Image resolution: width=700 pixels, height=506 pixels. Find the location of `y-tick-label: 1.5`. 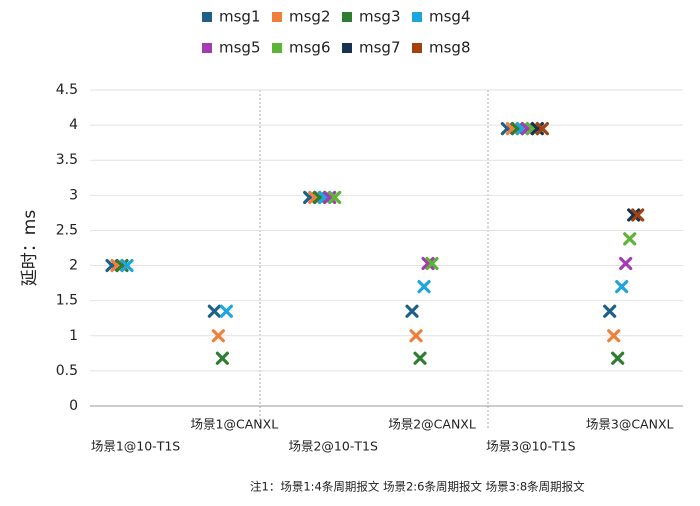

y-tick-label: 1.5 is located at coordinates (67, 301).